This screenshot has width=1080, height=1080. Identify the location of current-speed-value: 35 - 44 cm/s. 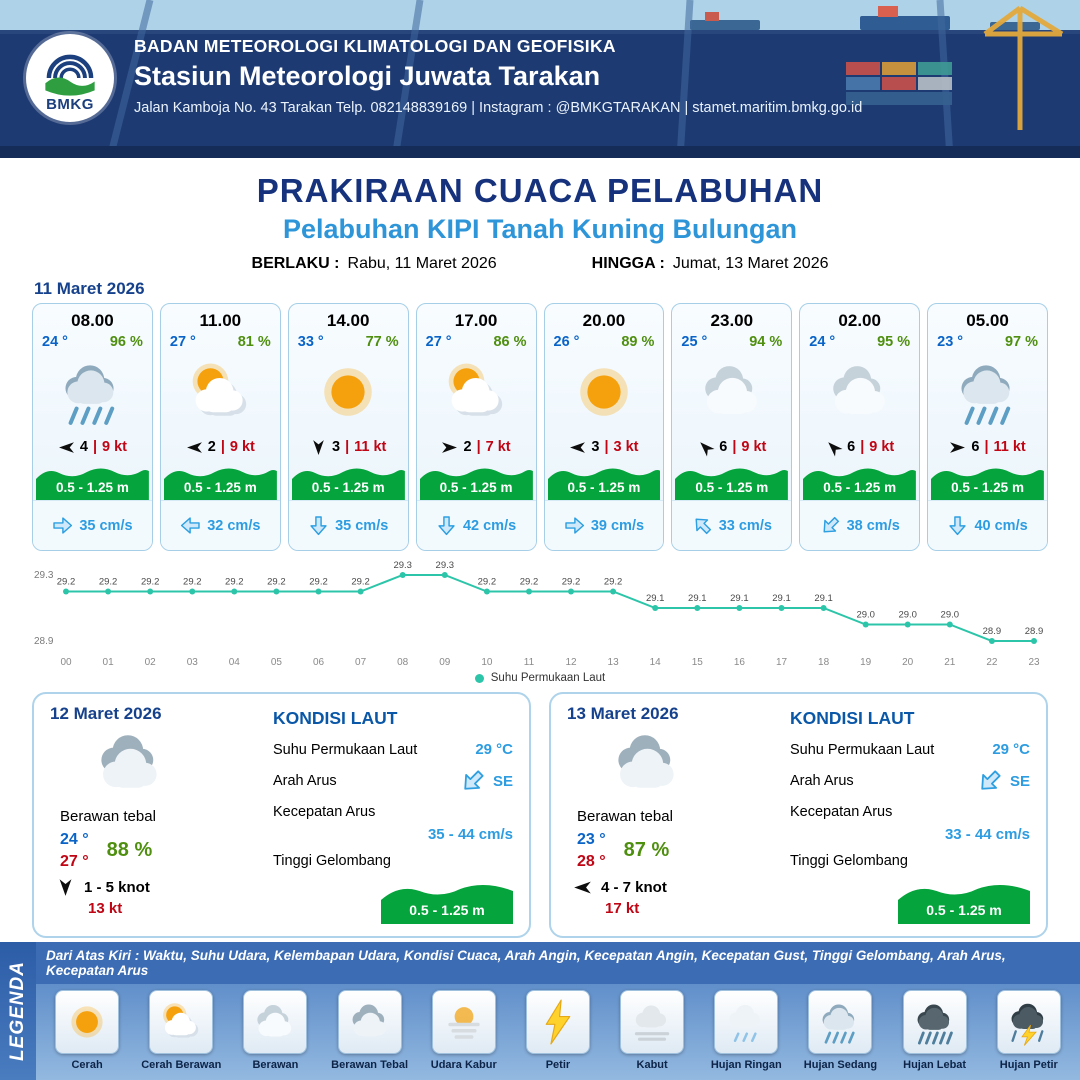
(470, 834).